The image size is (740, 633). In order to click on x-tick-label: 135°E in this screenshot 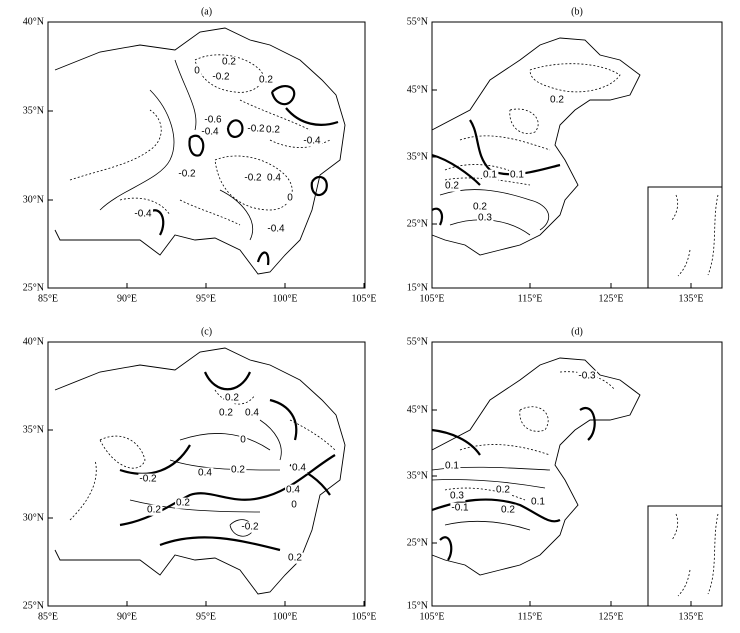, I will do `click(690, 298)`.